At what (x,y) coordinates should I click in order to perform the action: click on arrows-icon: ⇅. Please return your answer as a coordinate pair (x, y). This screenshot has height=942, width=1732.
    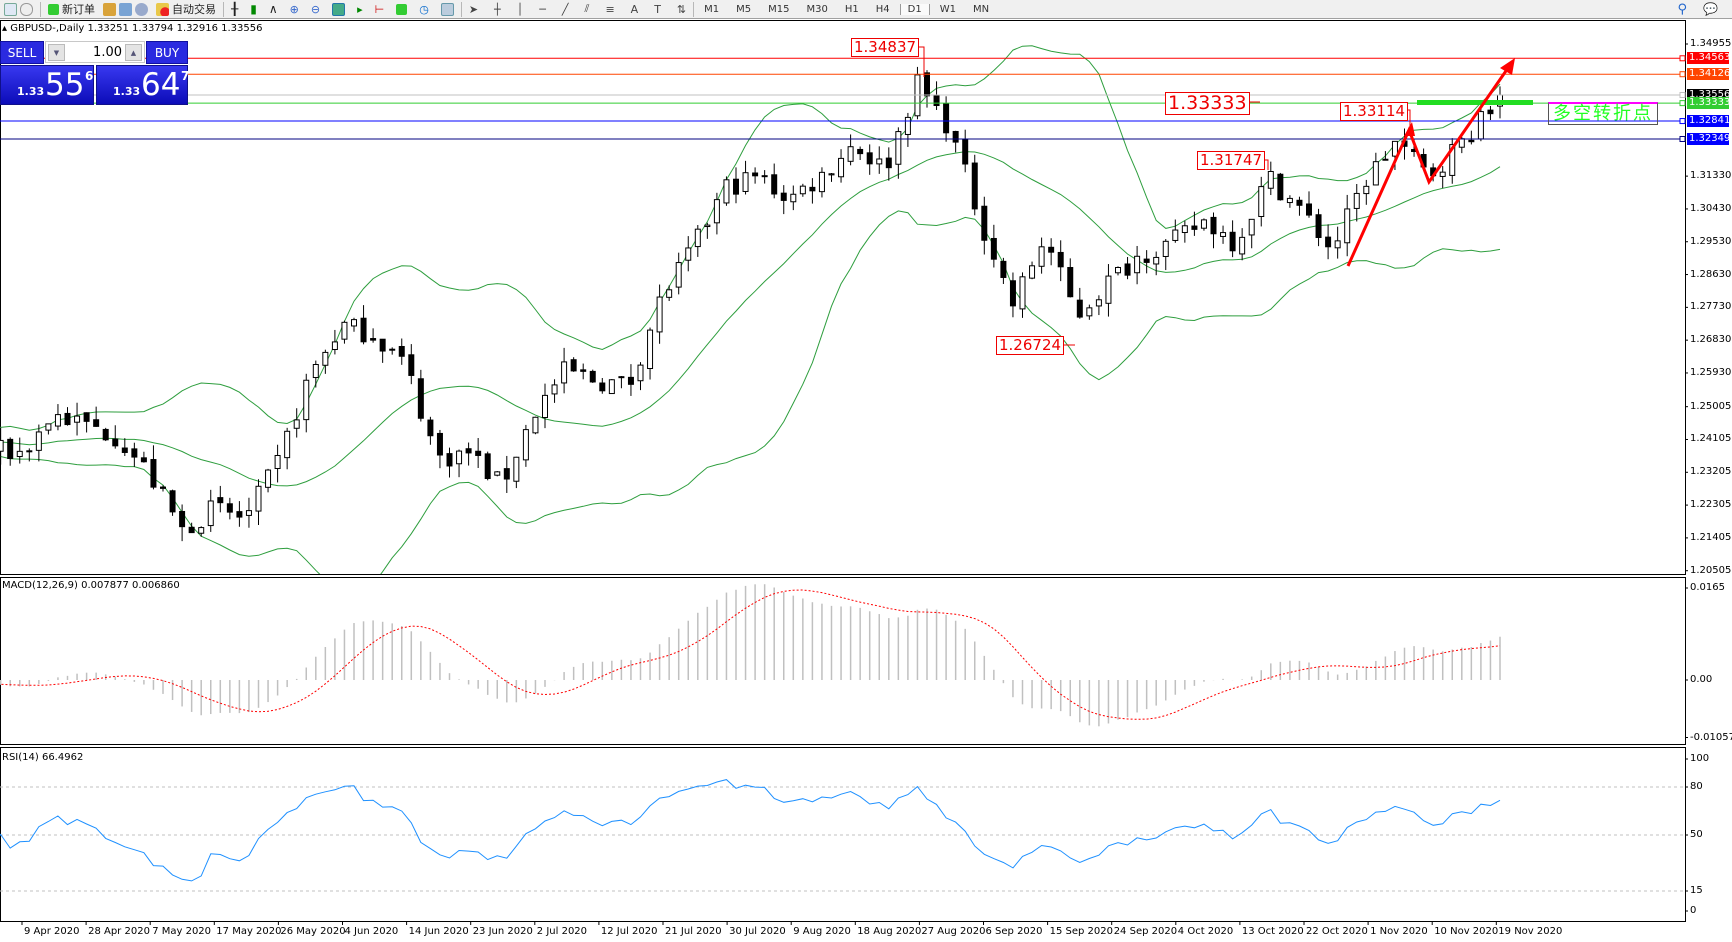
    Looking at the image, I should click on (681, 9).